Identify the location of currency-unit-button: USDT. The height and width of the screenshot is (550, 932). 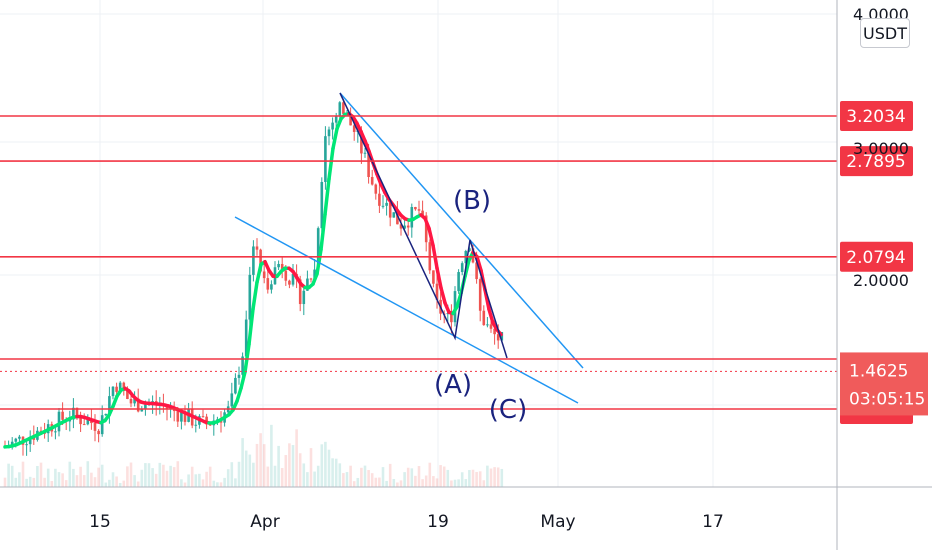
(885, 33).